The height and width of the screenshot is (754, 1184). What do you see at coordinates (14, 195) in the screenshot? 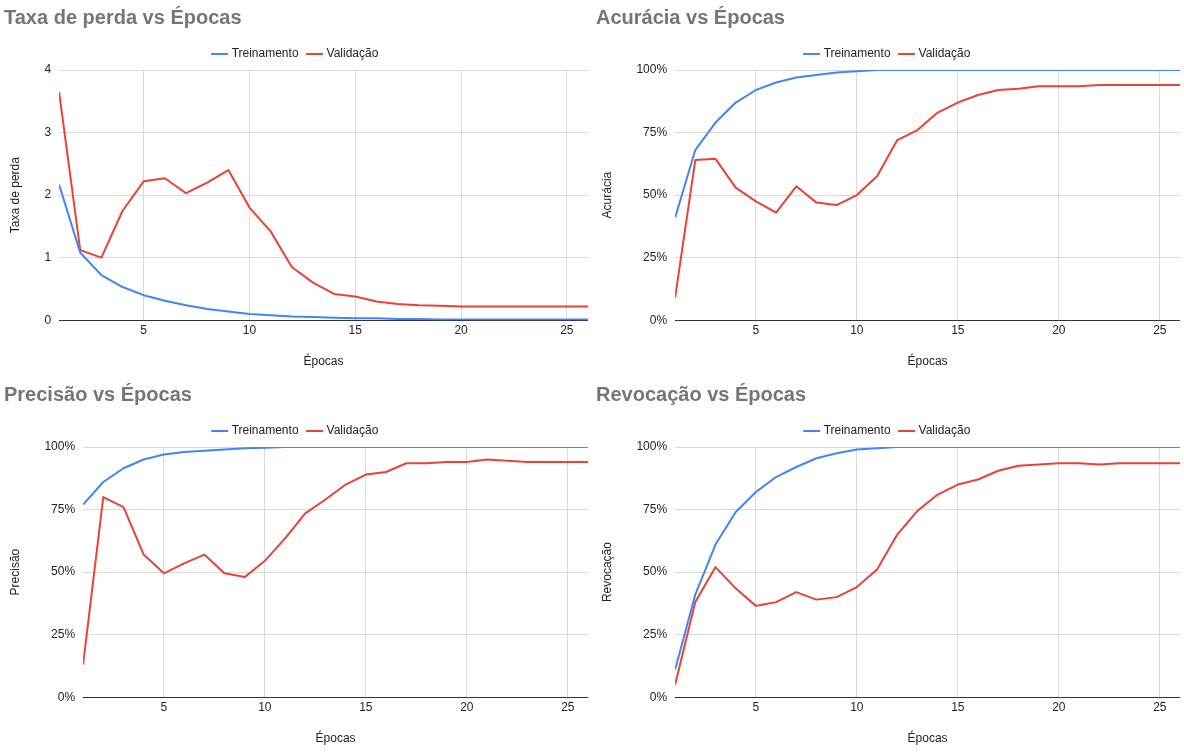
I see `y-axis-title: Taxa de perda` at bounding box center [14, 195].